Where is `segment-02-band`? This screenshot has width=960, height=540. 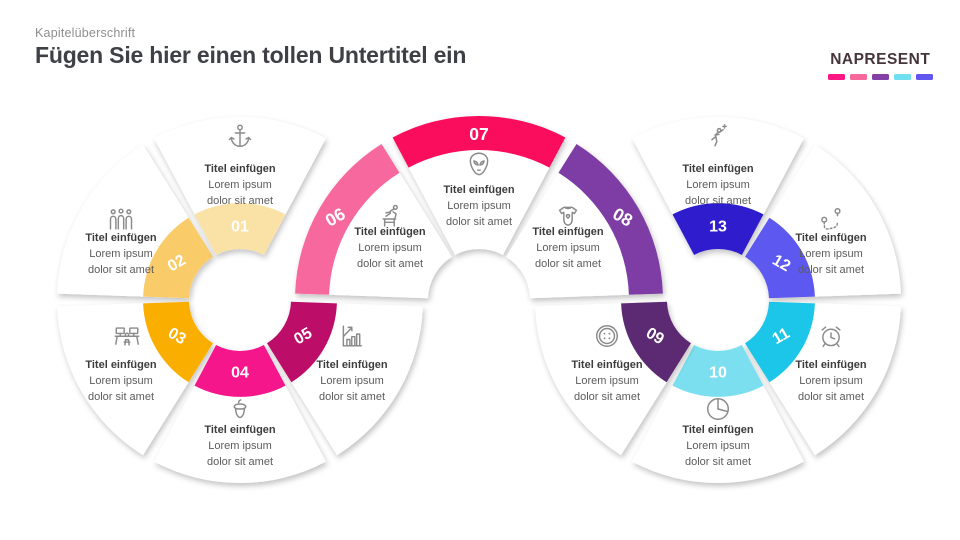 segment-02-band is located at coordinates (178, 258).